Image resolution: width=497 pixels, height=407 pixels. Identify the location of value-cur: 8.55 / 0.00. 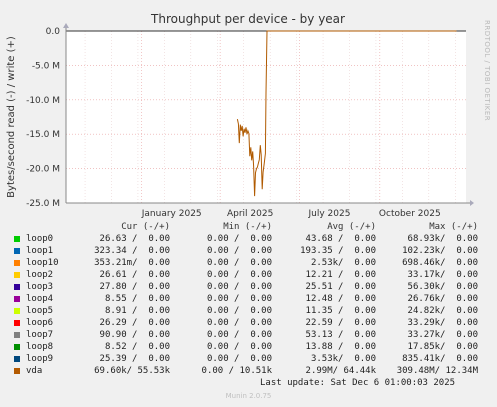
(137, 299).